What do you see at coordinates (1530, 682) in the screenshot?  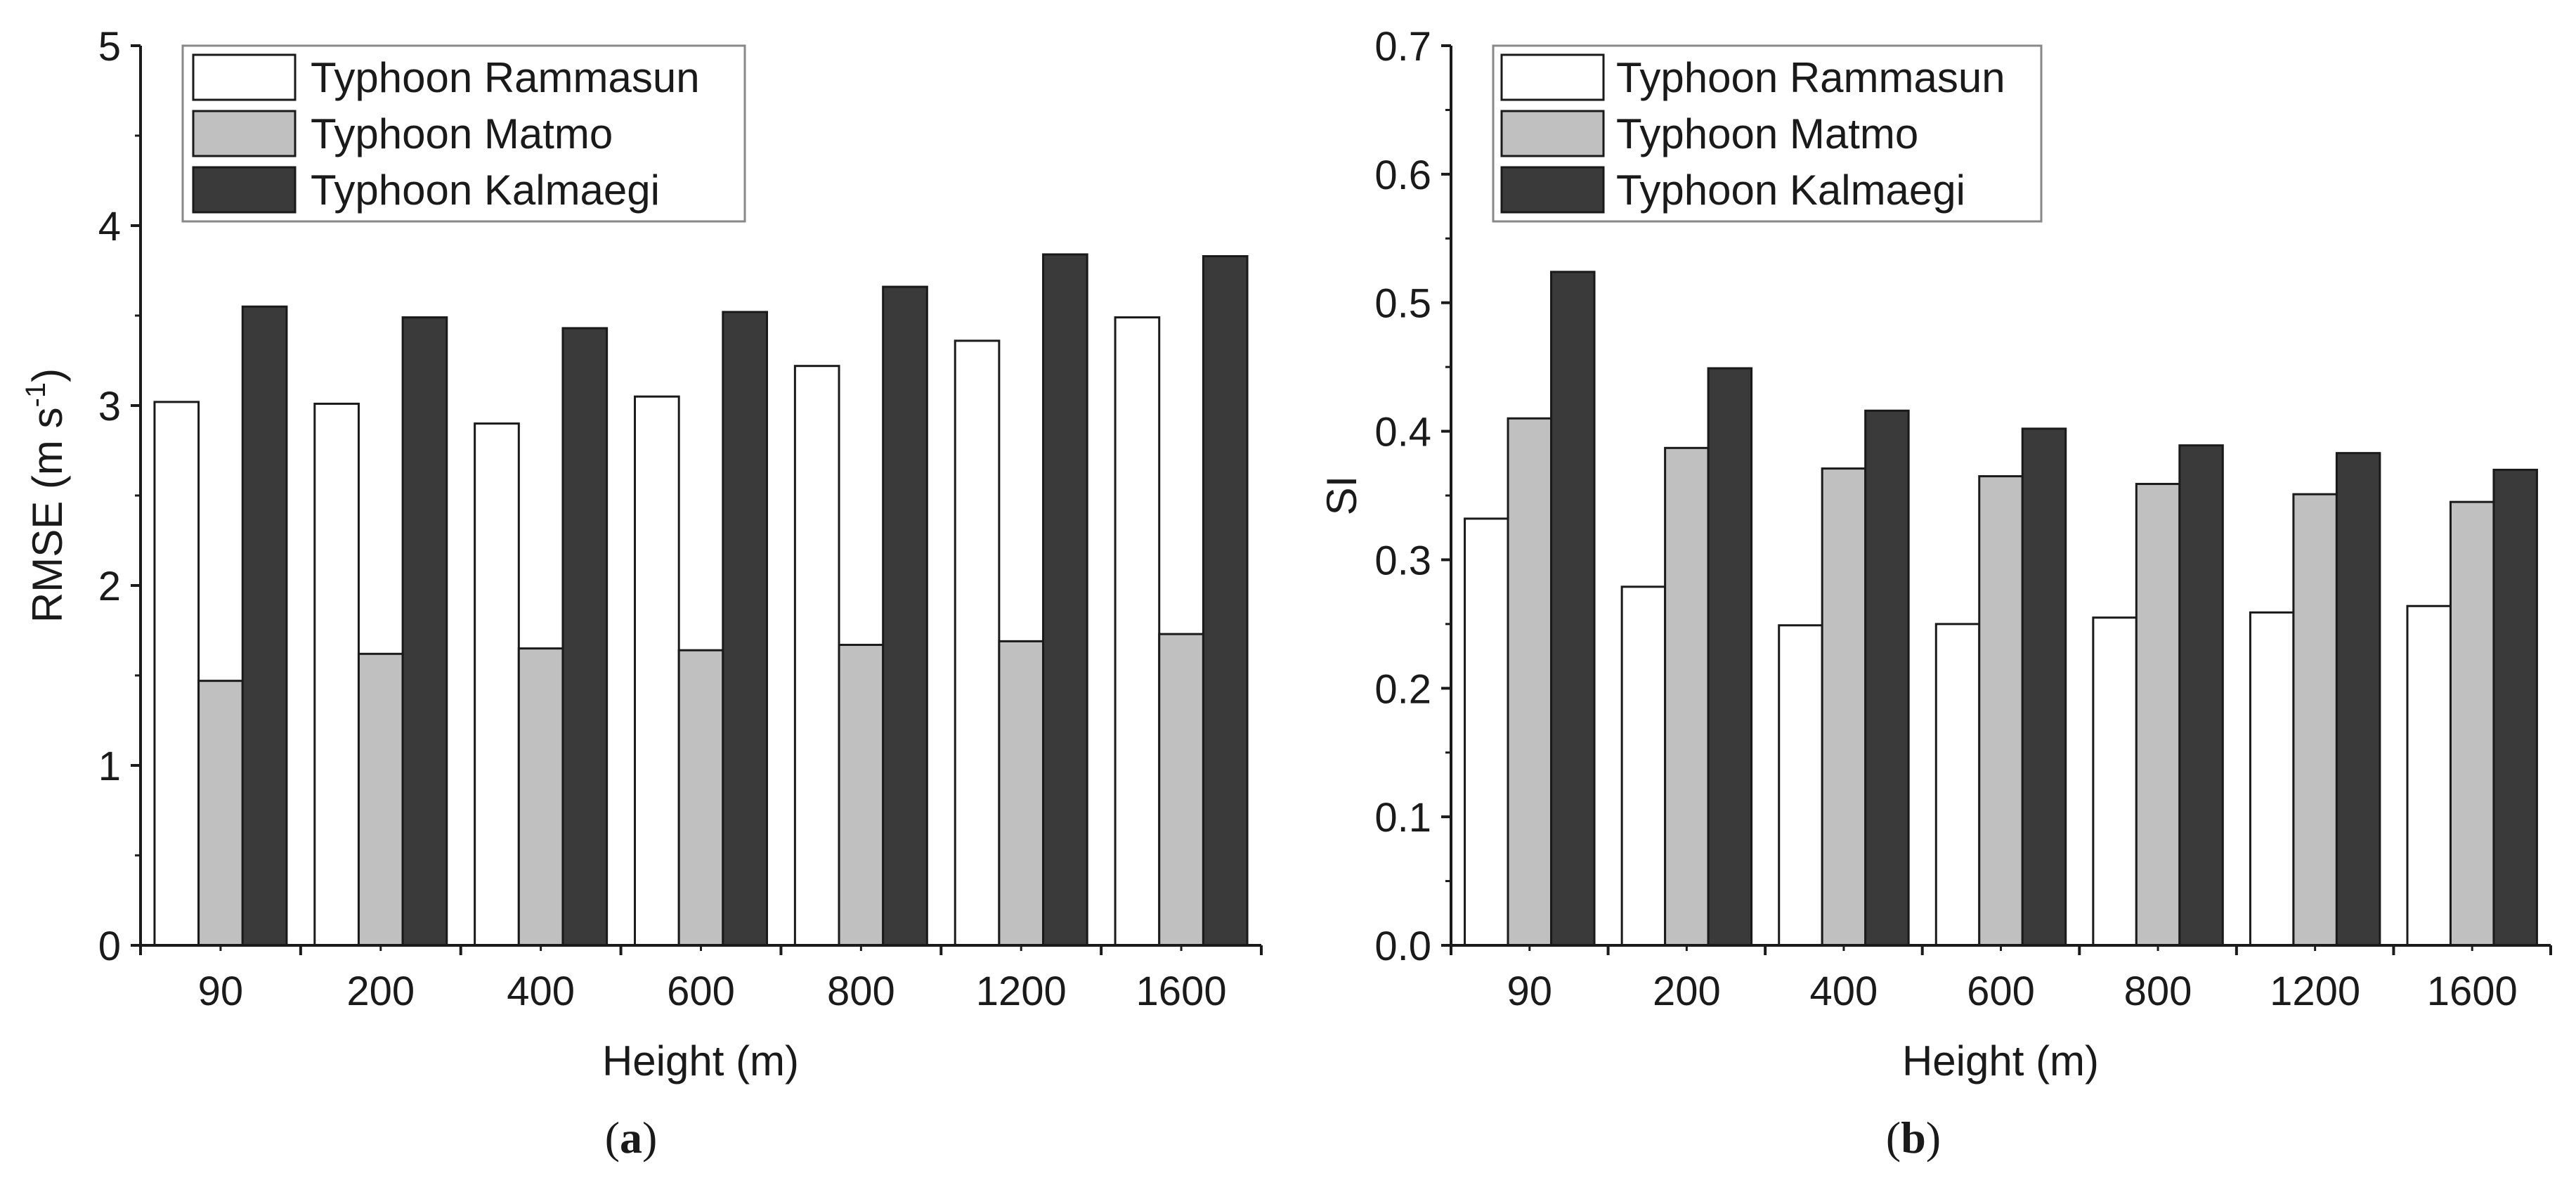 I see `bar-matmo-90-b` at bounding box center [1530, 682].